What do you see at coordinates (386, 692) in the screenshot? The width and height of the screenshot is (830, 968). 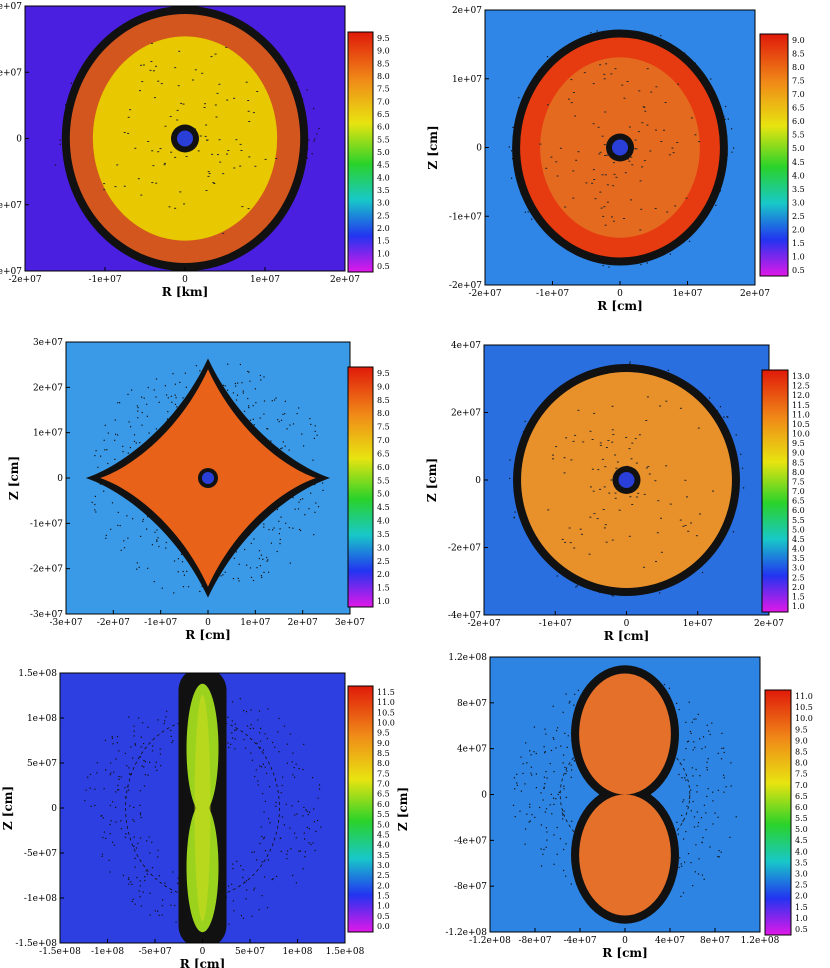 I see `colorbar-tick-label: 11.5` at bounding box center [386, 692].